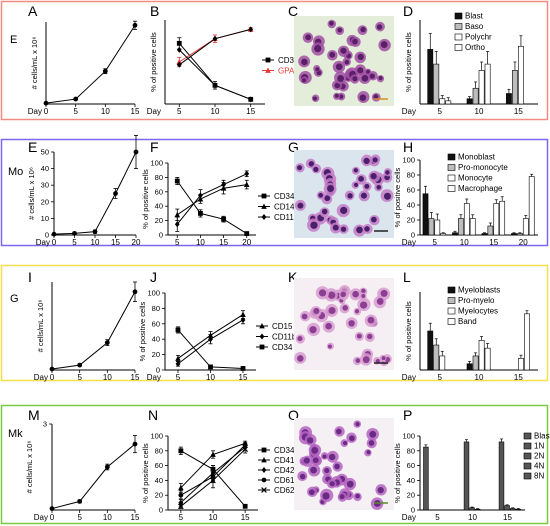 The height and width of the screenshot is (526, 550). I want to click on row-label: E, so click(13, 40).